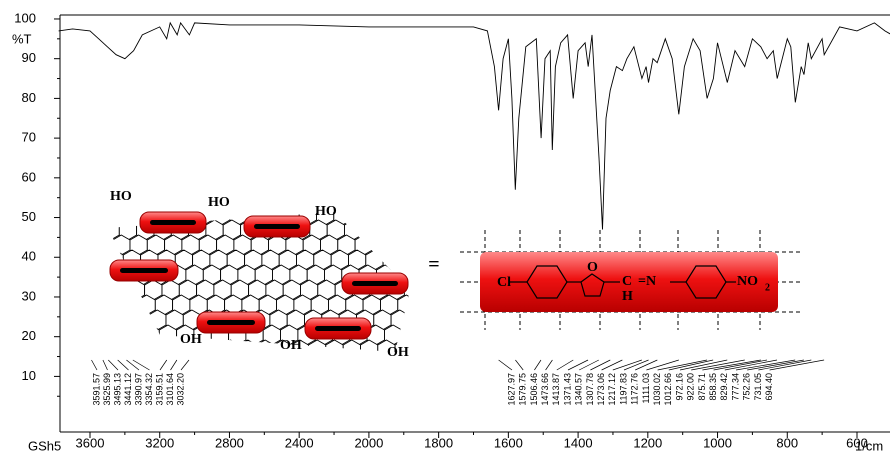 The width and height of the screenshot is (890, 455). Describe the element at coordinates (149, 389) in the screenshot. I see `peak-label: 3354.32` at that location.